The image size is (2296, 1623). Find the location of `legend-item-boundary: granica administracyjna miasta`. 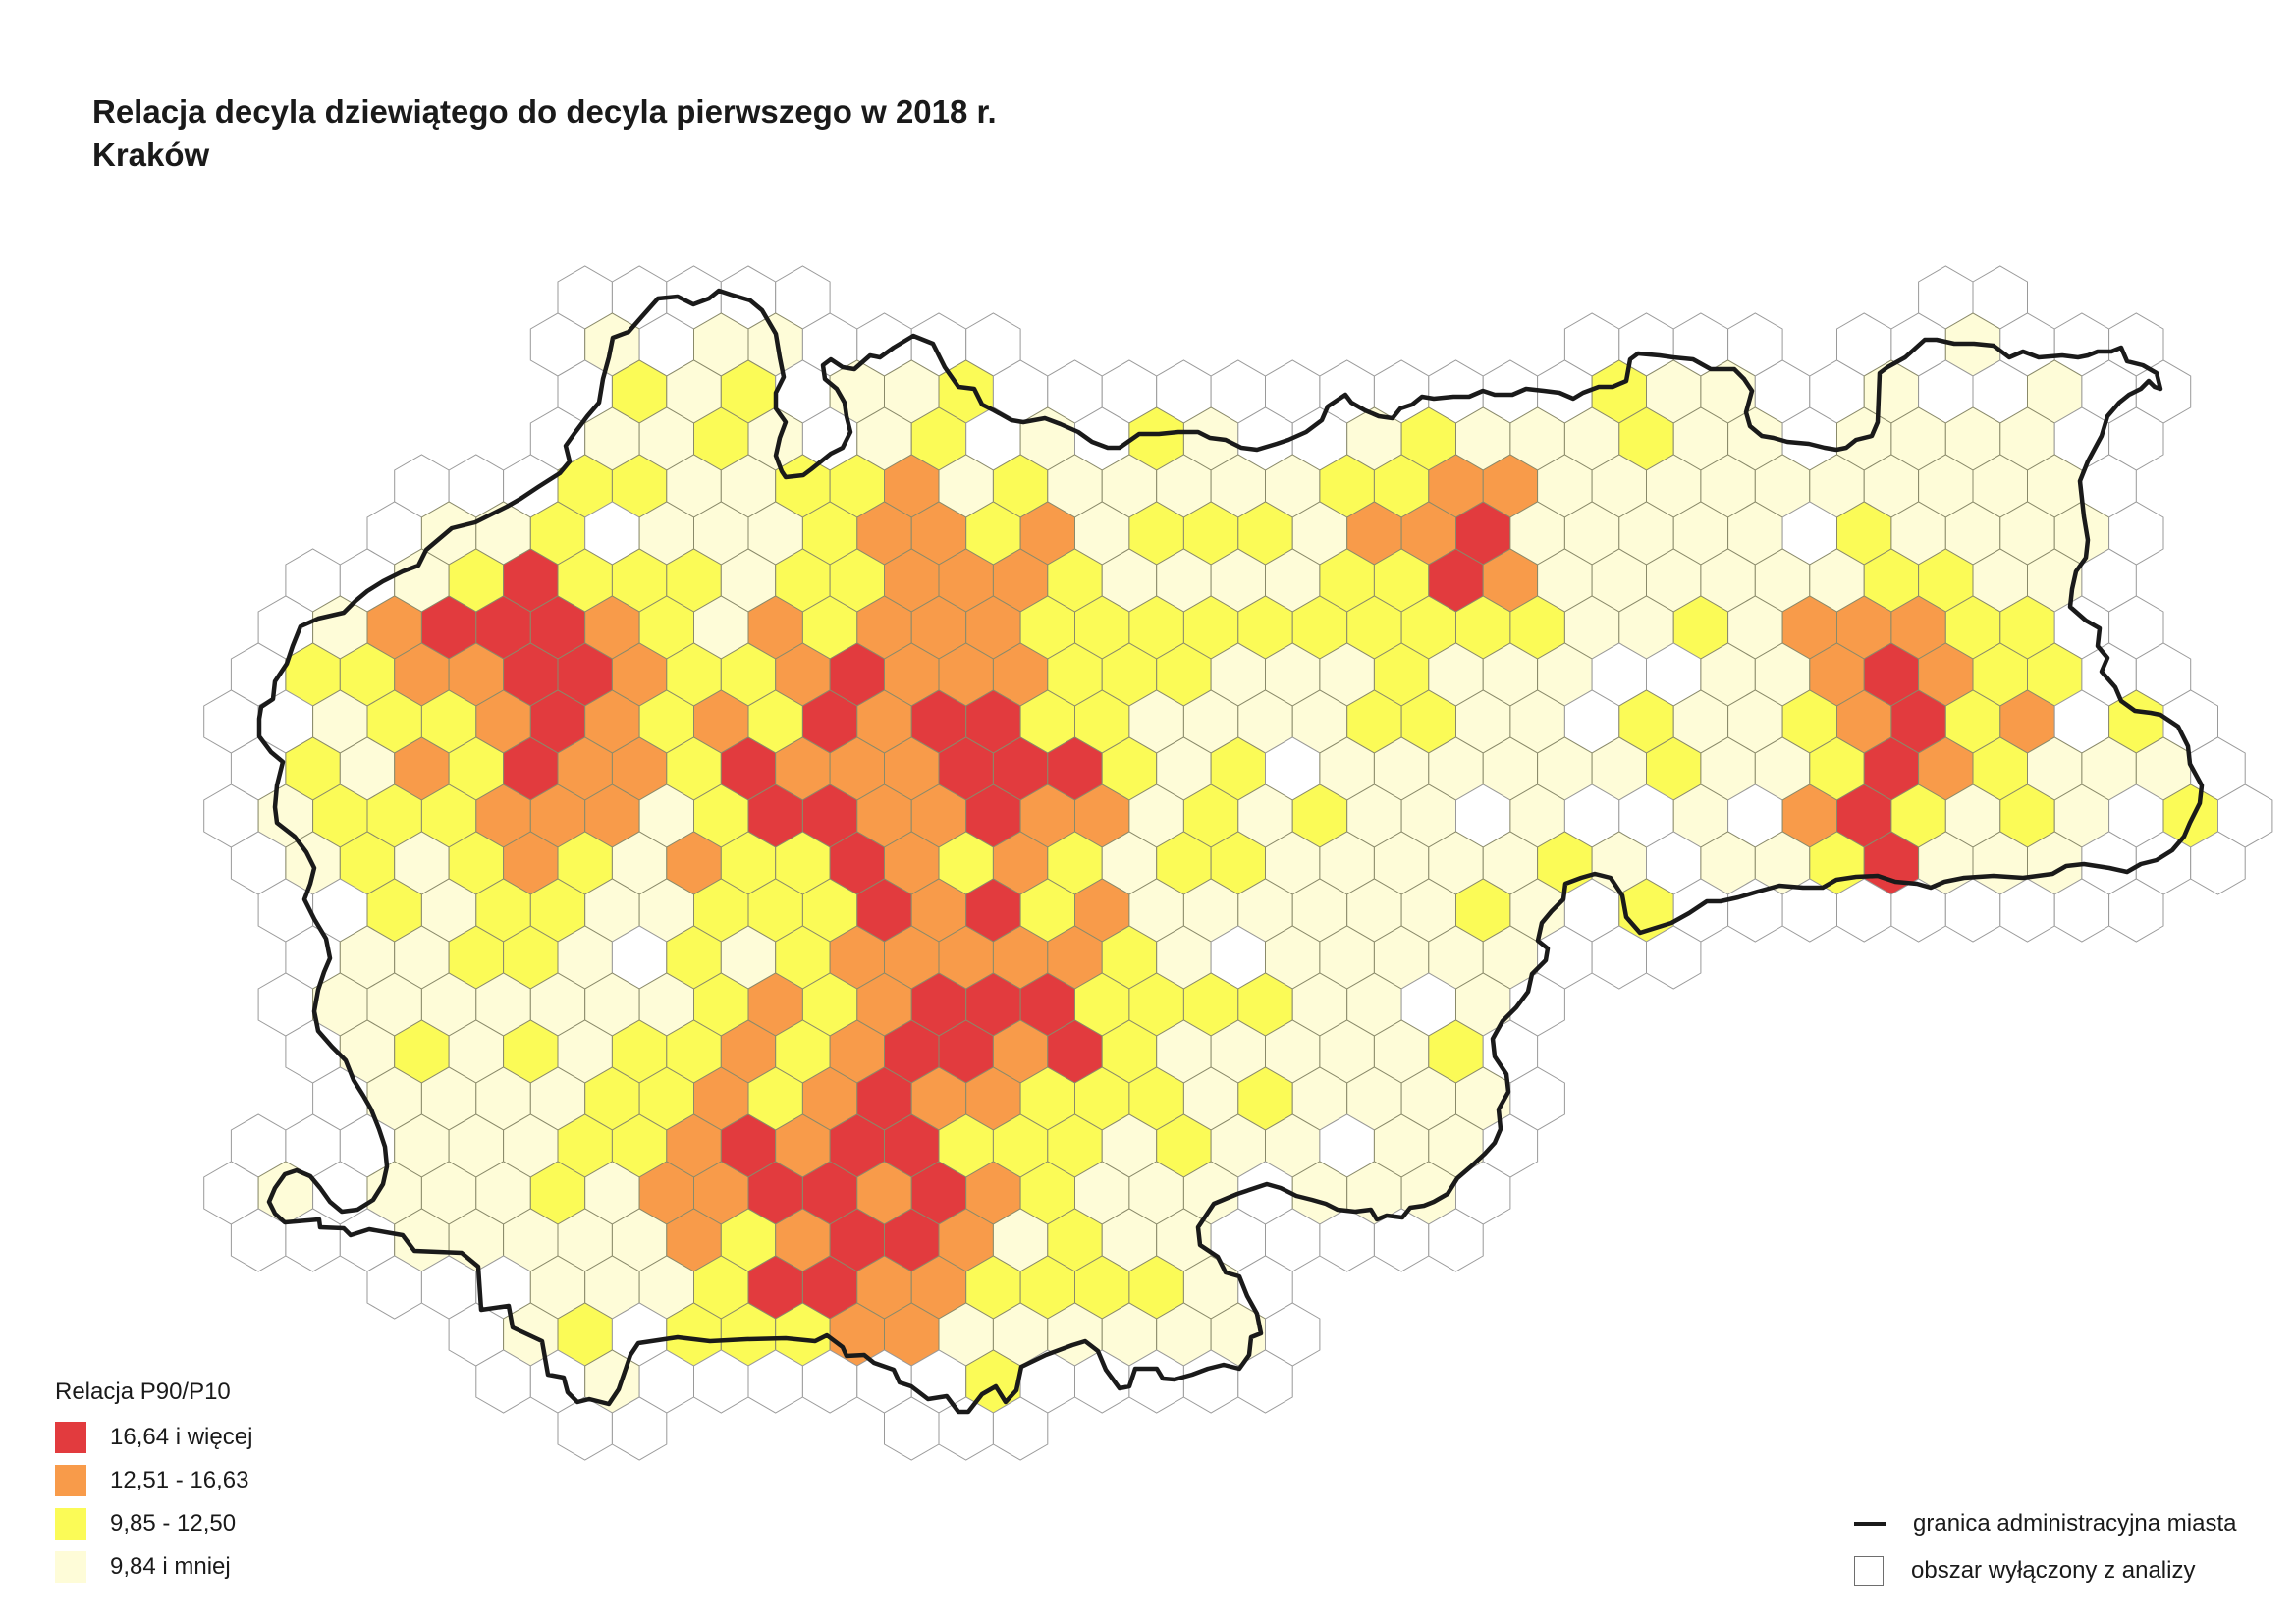

legend-item-boundary: granica administracyjna miasta is located at coordinates (2045, 1523).